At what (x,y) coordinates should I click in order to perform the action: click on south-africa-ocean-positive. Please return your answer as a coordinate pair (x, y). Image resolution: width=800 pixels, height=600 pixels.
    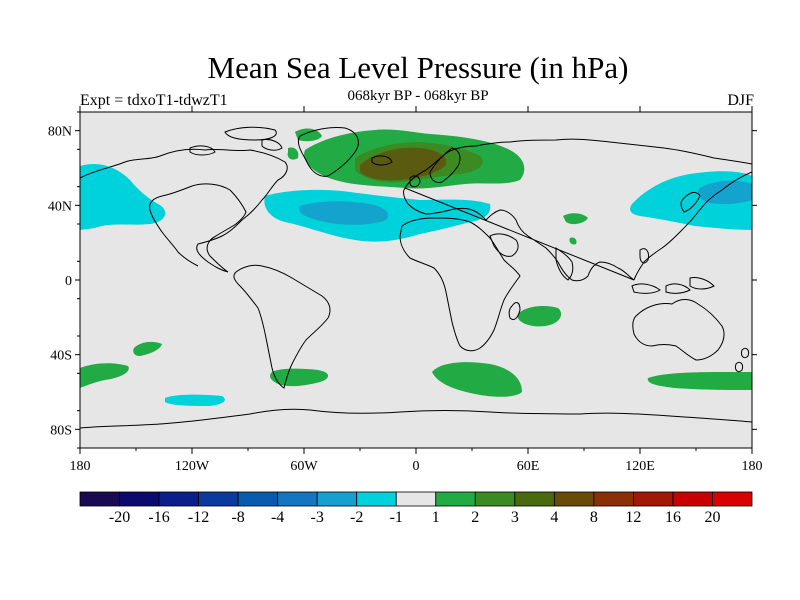
    Looking at the image, I should click on (477, 379).